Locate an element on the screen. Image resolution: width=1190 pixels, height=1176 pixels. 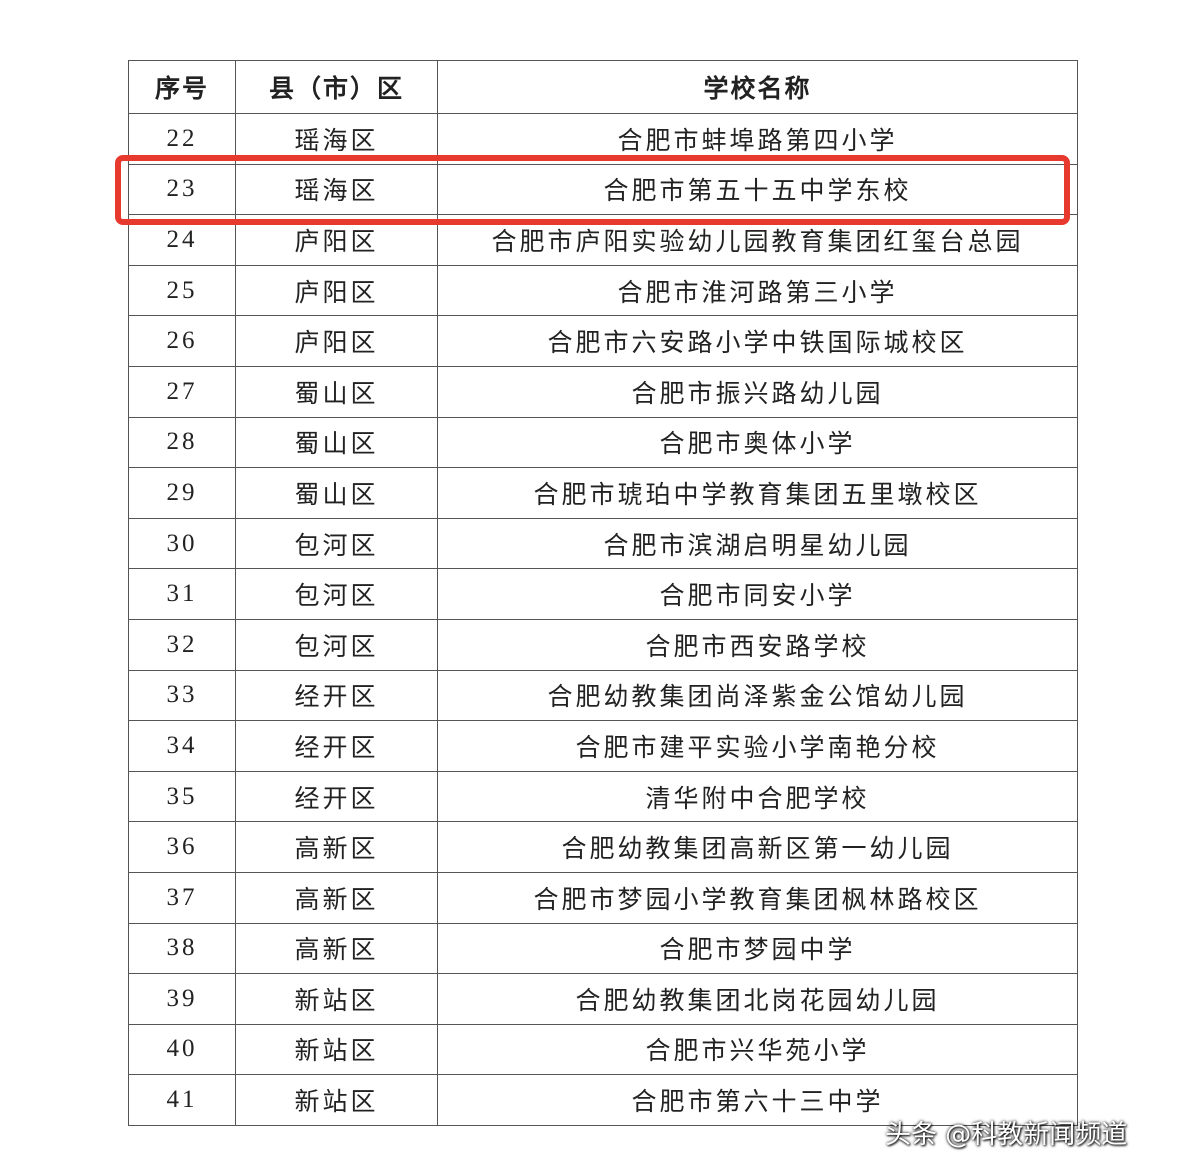
index-cell: 23 is located at coordinates (182, 189).